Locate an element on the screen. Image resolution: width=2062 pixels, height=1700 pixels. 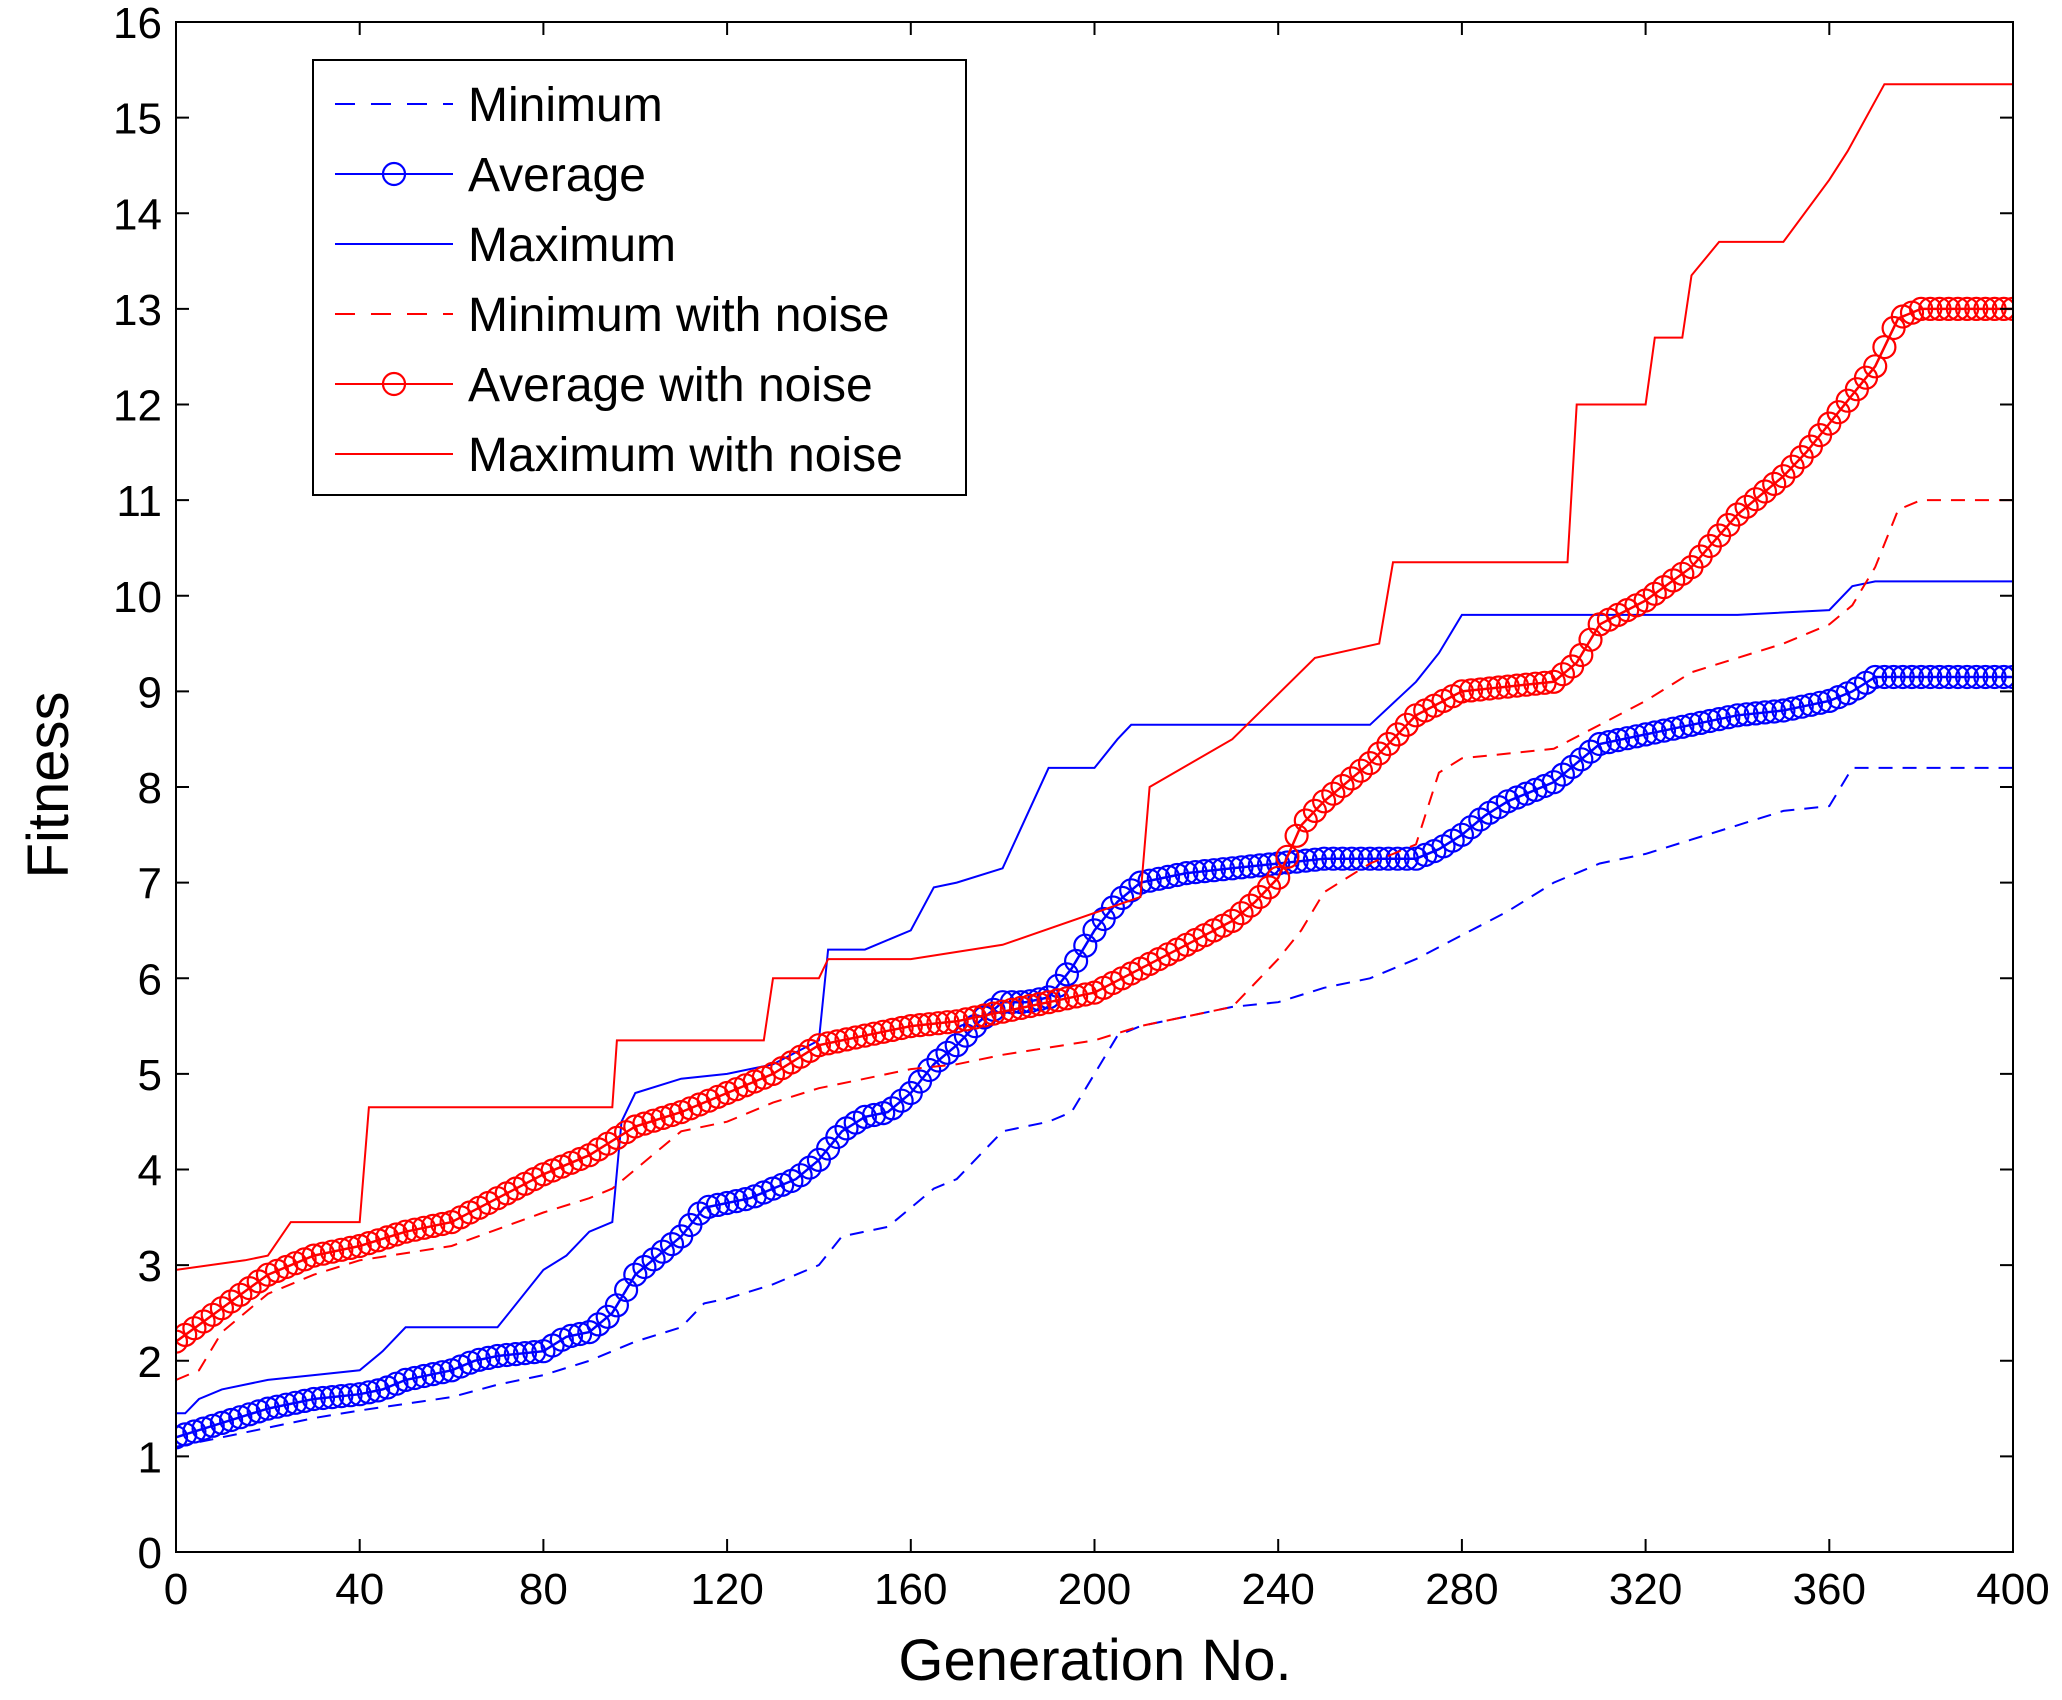
y-tick-label: 8 is located at coordinates (150, 788).